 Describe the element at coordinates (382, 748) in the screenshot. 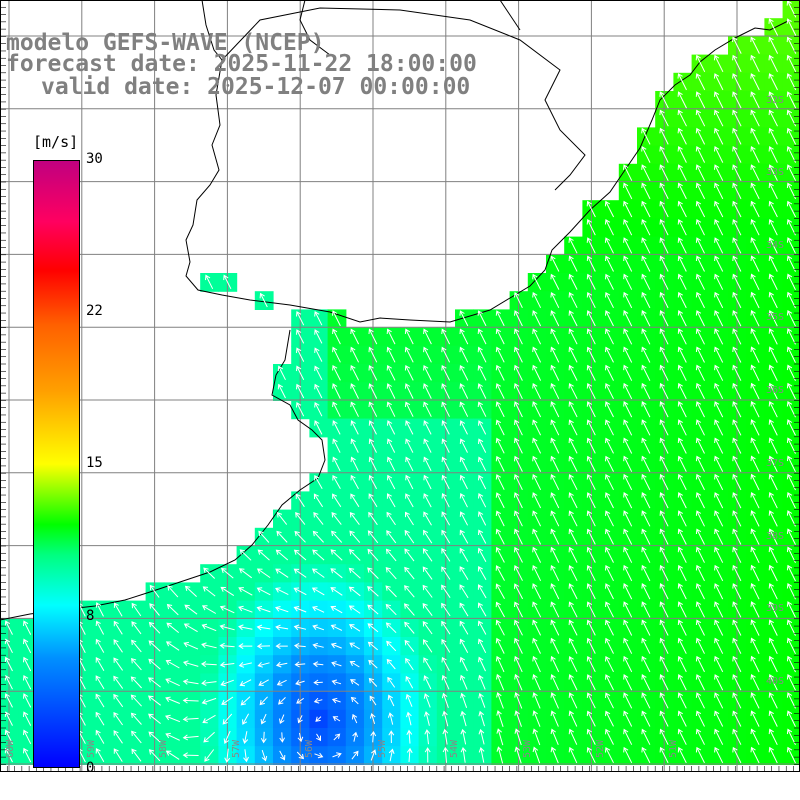

I see `lon-label-55w: 55W` at that location.